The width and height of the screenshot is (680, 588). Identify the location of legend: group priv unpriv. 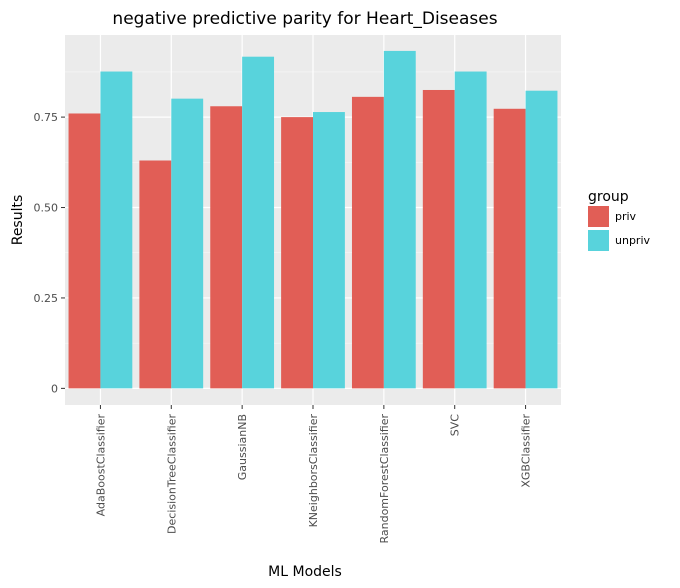
(619, 220).